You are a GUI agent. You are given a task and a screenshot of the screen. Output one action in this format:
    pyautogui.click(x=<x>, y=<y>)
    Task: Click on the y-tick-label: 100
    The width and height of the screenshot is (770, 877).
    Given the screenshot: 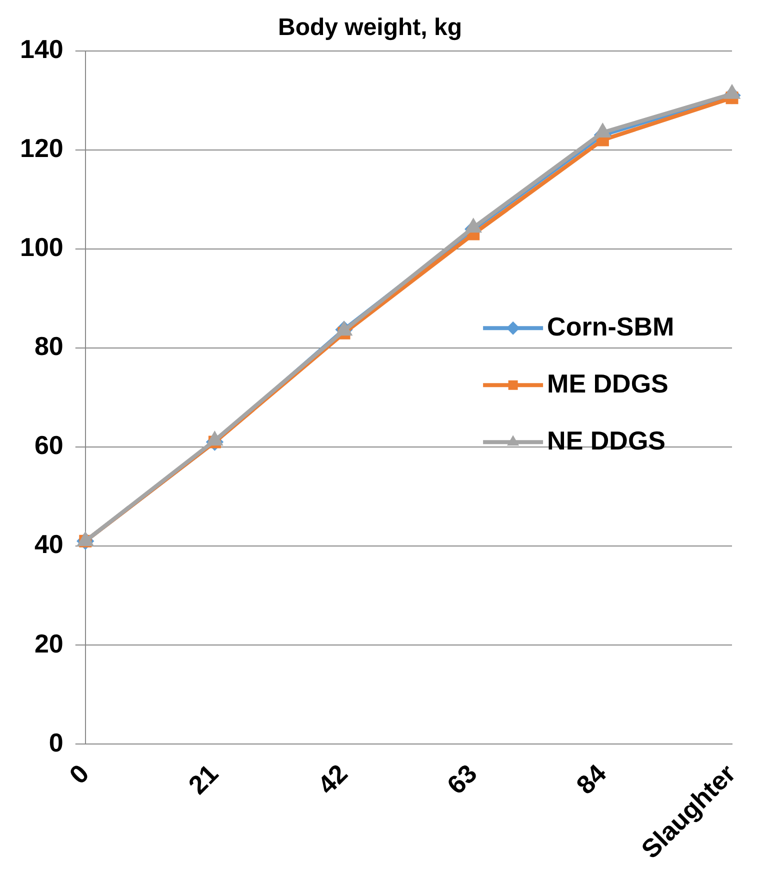 What is the action you would take?
    pyautogui.click(x=42, y=247)
    